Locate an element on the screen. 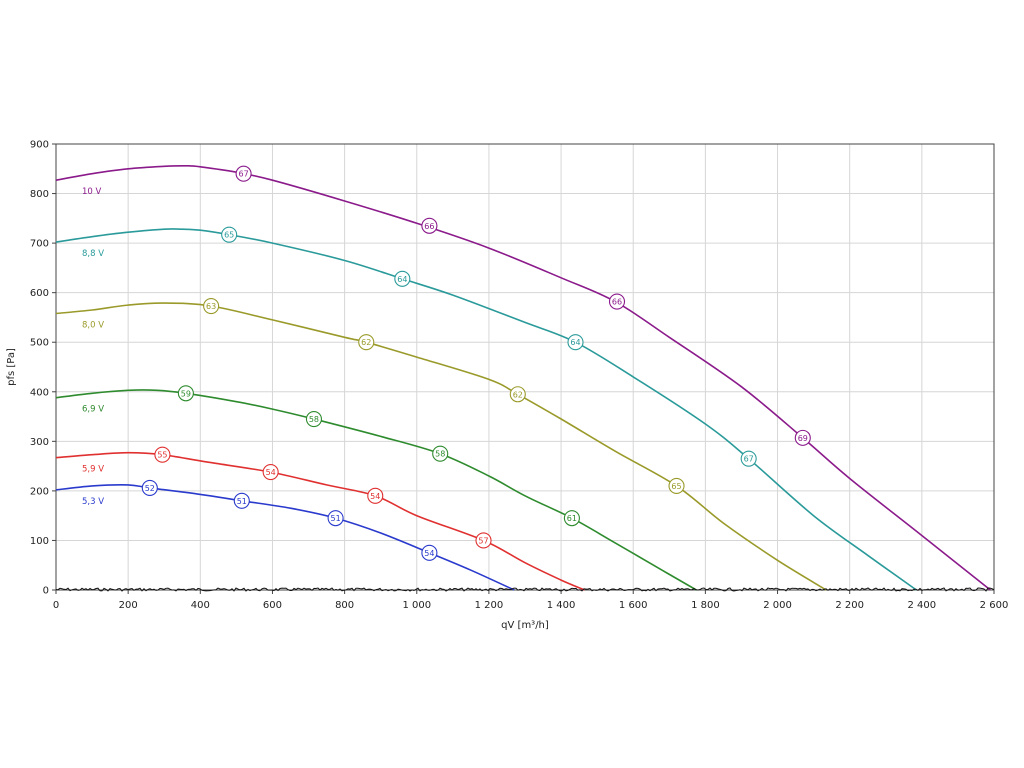 The image size is (1024, 768). y-tick-label: 300 is located at coordinates (39, 442).